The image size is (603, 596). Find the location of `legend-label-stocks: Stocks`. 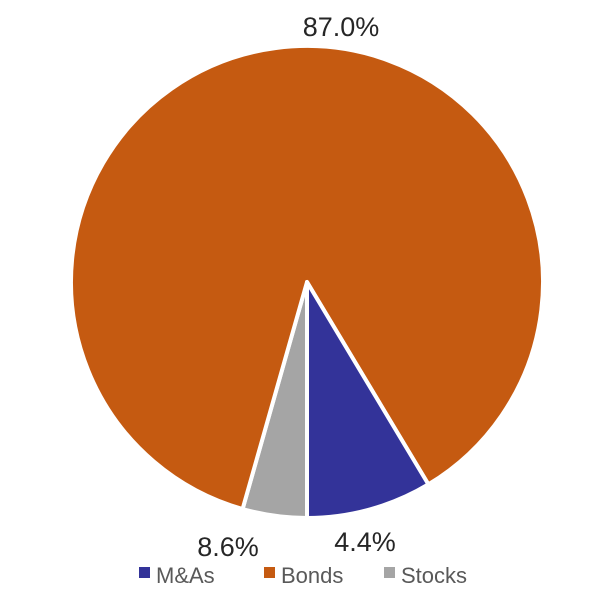

legend-label-stocks: Stocks is located at coordinates (434, 575).